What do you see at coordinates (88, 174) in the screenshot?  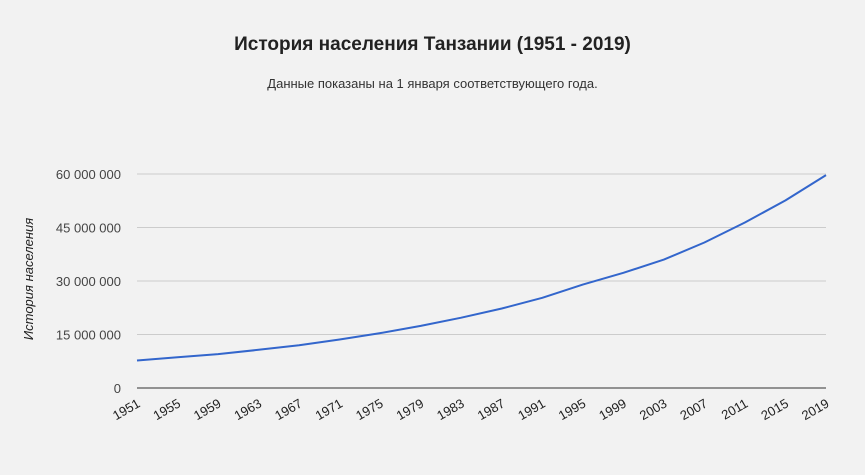 I see `y-tick-label: 60 000 000` at bounding box center [88, 174].